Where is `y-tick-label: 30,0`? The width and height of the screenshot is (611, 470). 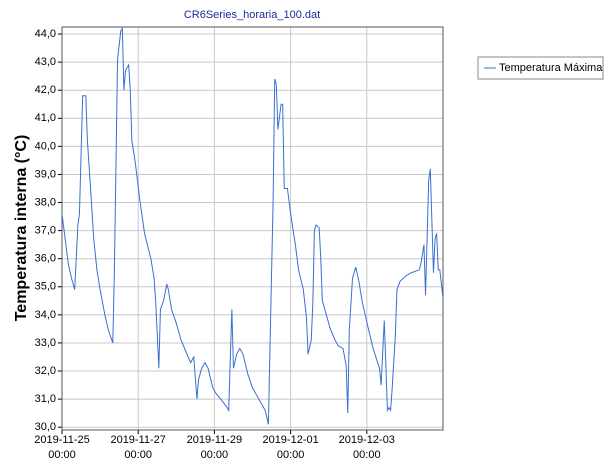 y-tick-label: 30,0 is located at coordinates (45, 427).